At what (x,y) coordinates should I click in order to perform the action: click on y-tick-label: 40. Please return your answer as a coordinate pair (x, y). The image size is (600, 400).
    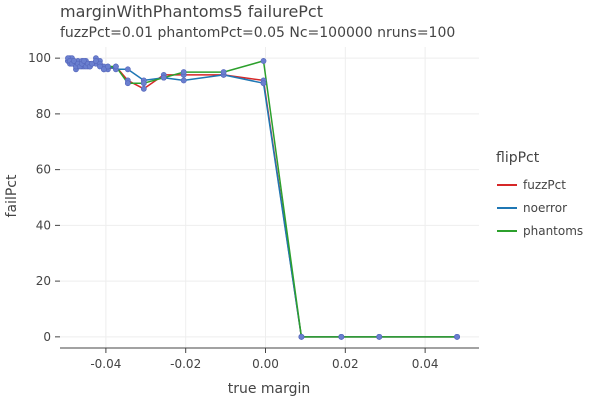
    Looking at the image, I should click on (43, 225).